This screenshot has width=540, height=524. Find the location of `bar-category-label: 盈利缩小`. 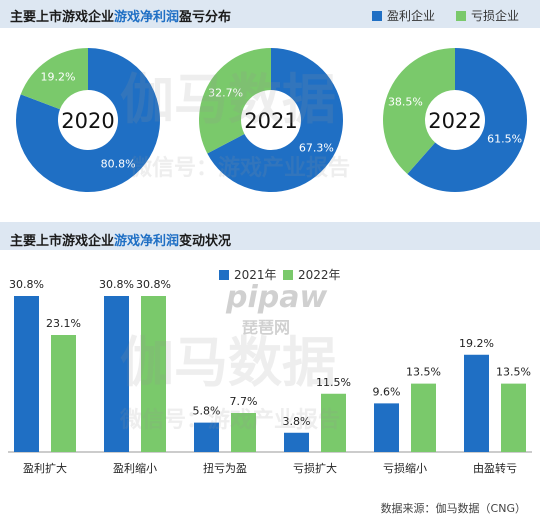

bar-category-label: 盈利缩小 is located at coordinates (135, 468).